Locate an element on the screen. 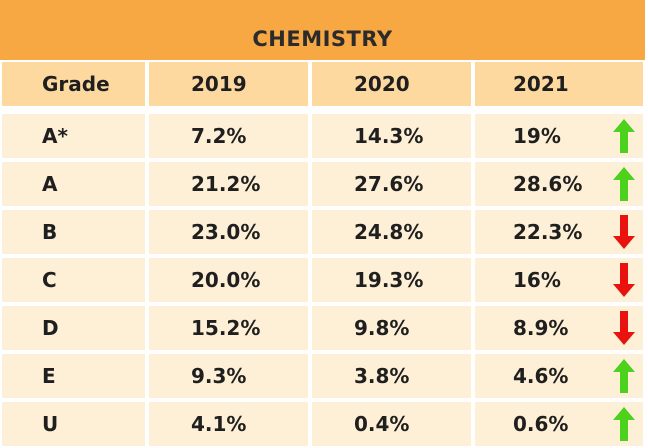 The width and height of the screenshot is (648, 448). table-title: CHEMISTRY is located at coordinates (322, 30).